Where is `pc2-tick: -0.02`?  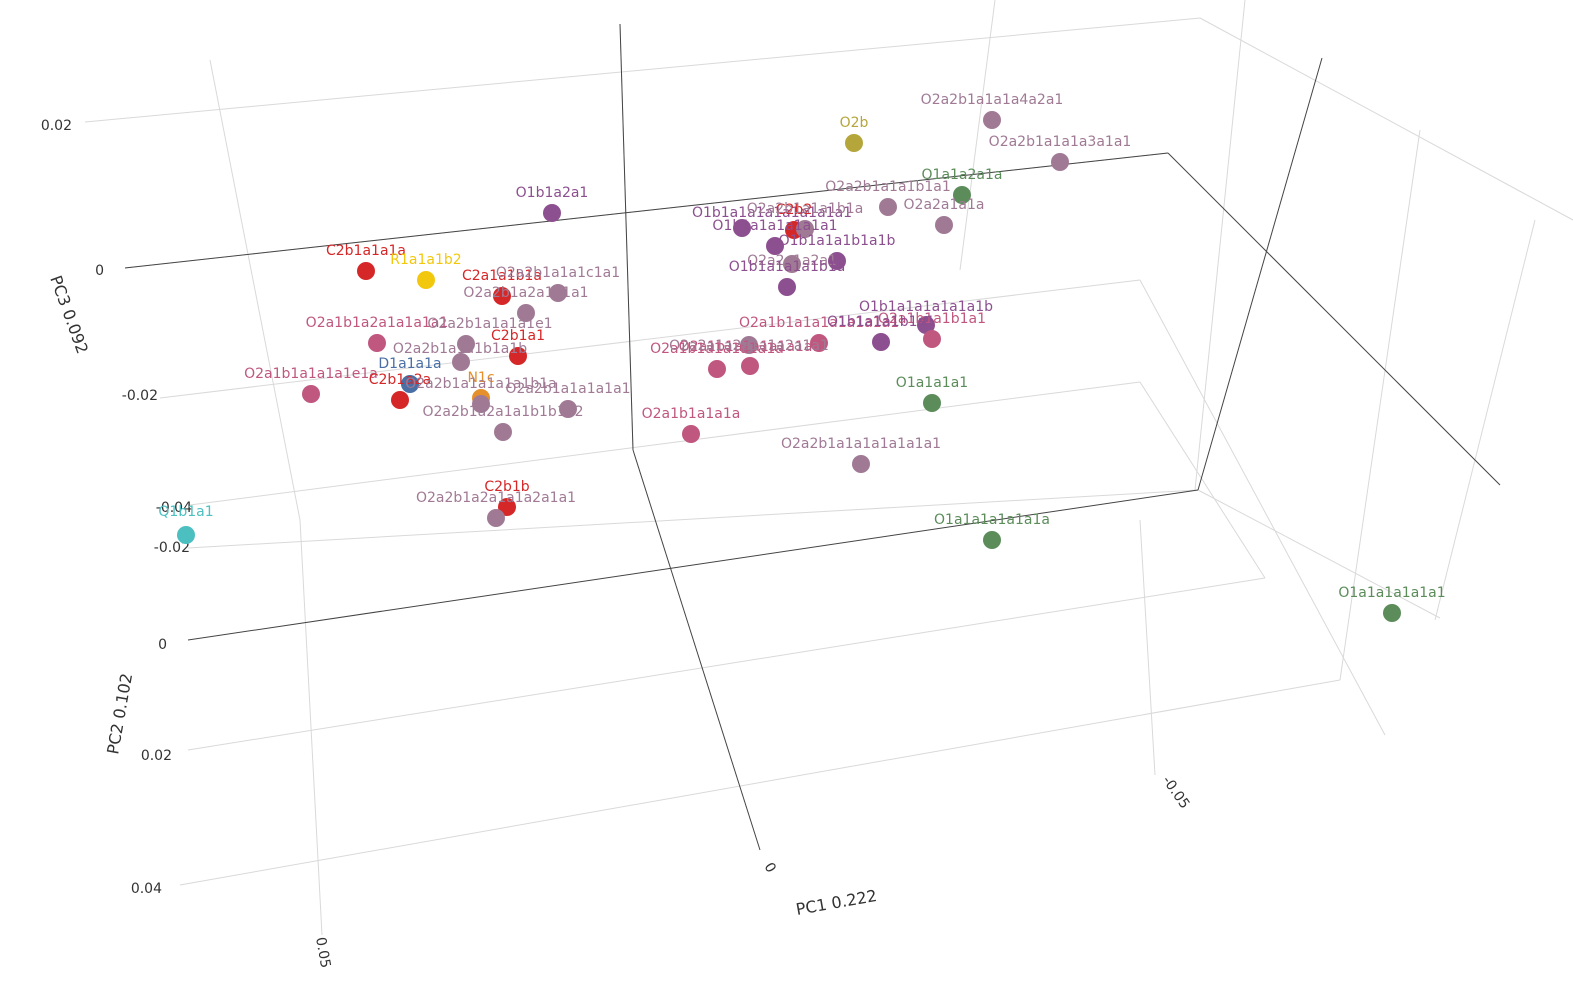 pc2-tick: -0.02 is located at coordinates (172, 548).